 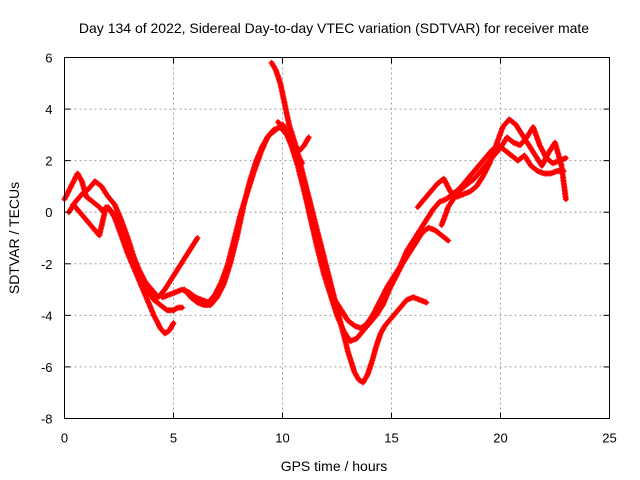 I want to click on y-tick-label: -8, so click(x=47, y=419).